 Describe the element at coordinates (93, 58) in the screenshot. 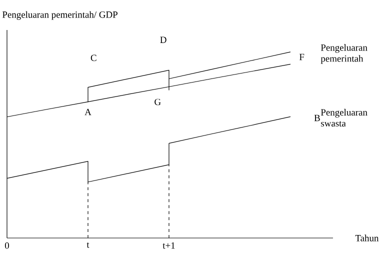

I see `annotation: C` at that location.